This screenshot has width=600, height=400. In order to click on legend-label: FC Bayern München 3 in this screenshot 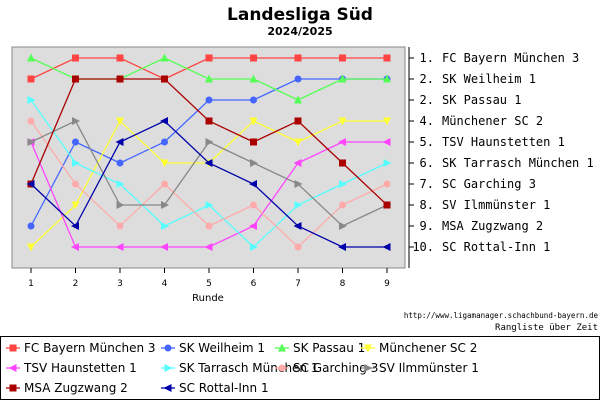, I will do `click(90, 348)`.